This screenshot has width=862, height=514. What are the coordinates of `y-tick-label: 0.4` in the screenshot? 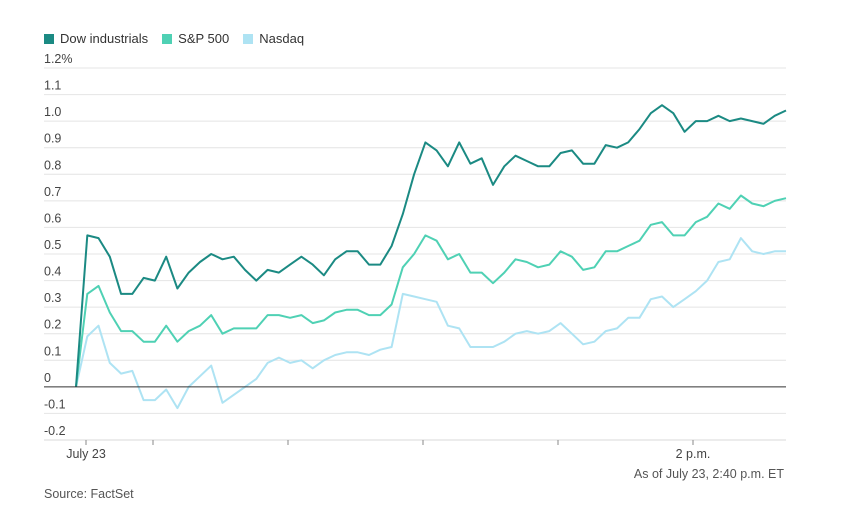 It's located at (52, 272).